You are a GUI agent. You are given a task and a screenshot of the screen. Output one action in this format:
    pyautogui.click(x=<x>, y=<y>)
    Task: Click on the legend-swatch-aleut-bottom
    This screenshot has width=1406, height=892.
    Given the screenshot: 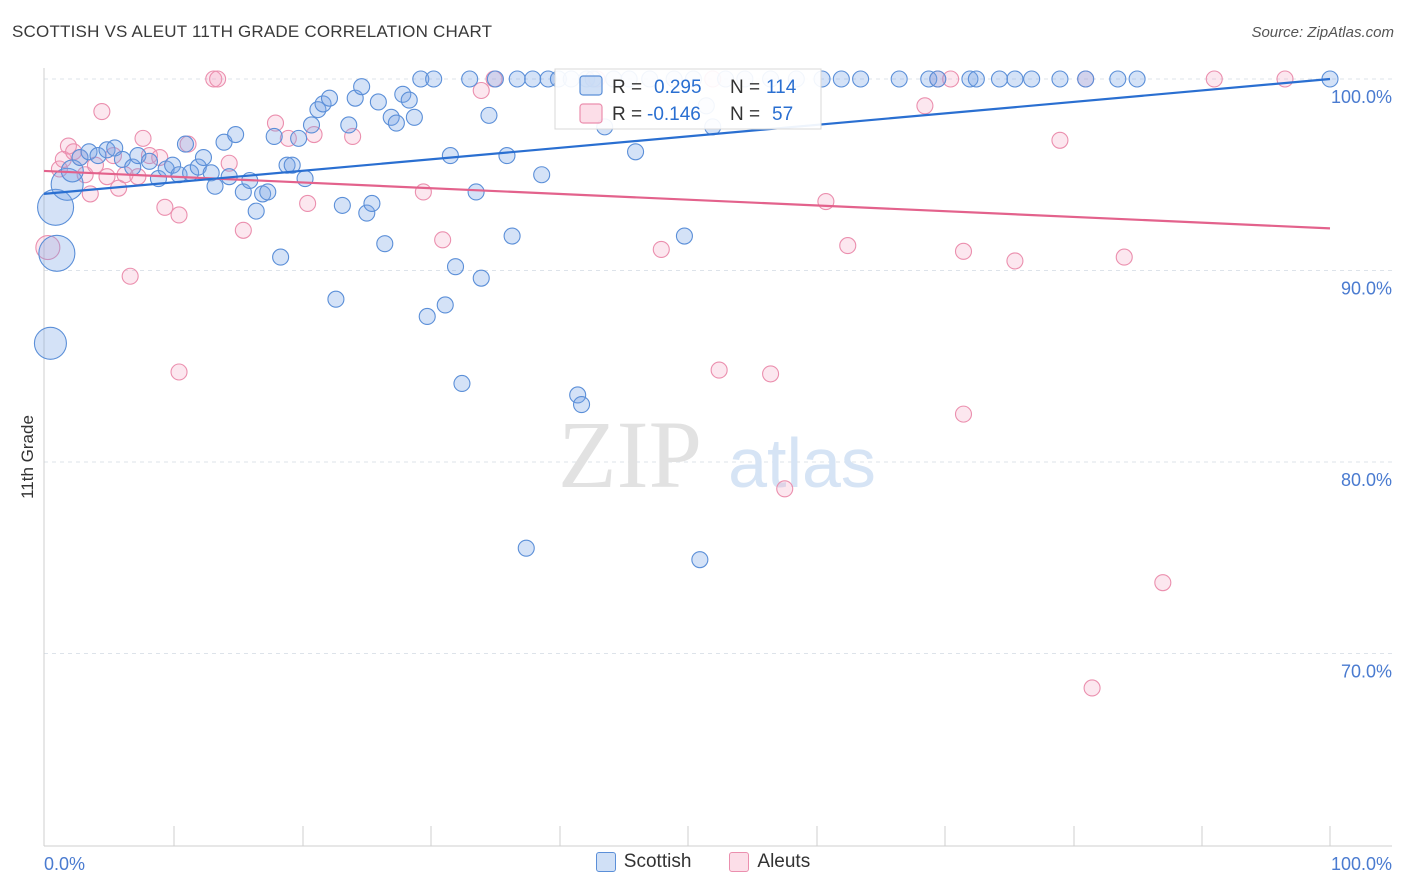 What is the action you would take?
    pyautogui.click(x=739, y=862)
    